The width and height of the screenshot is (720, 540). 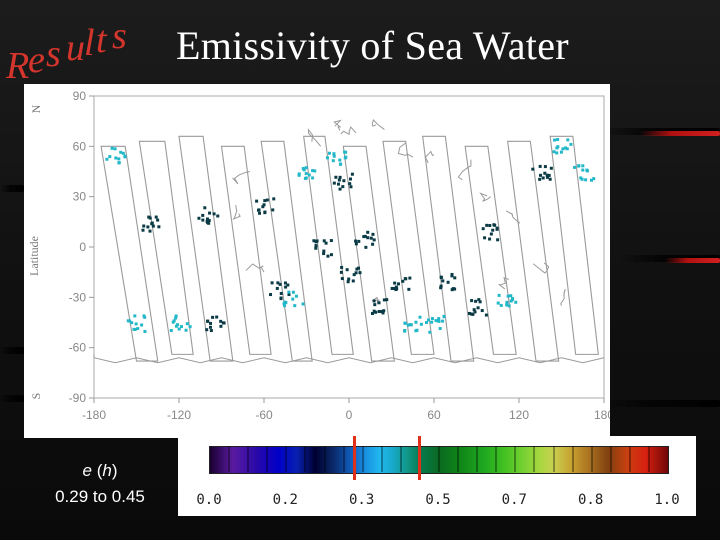 I want to click on lat-tick-label: 0, so click(x=82, y=247).